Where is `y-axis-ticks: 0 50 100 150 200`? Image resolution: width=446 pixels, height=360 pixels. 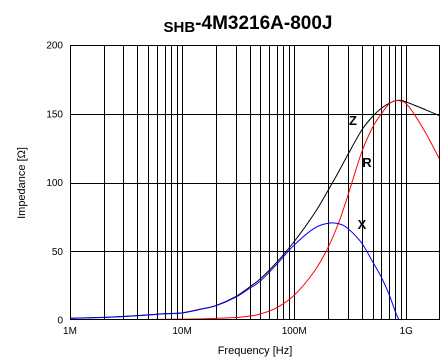
y-axis-ticks: 0 50 100 150 200 is located at coordinates (54, 184).